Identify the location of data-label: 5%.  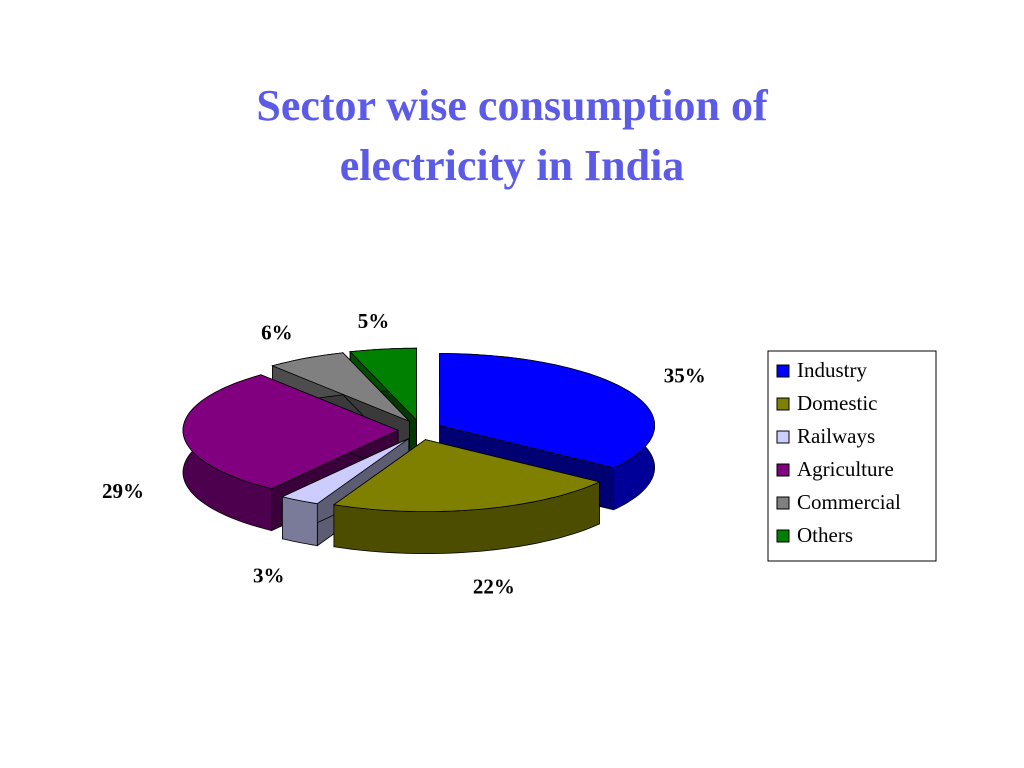
(374, 321).